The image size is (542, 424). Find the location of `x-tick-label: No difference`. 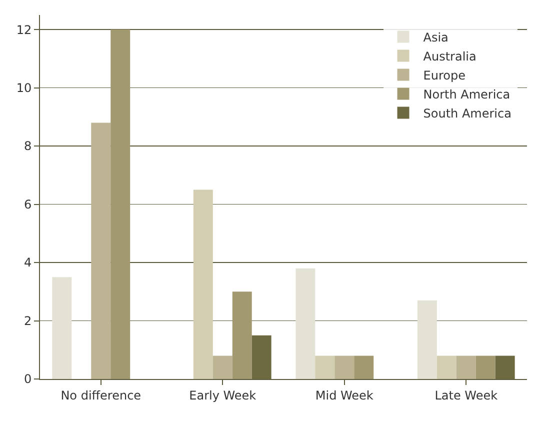

x-tick-label: No difference is located at coordinates (101, 395).